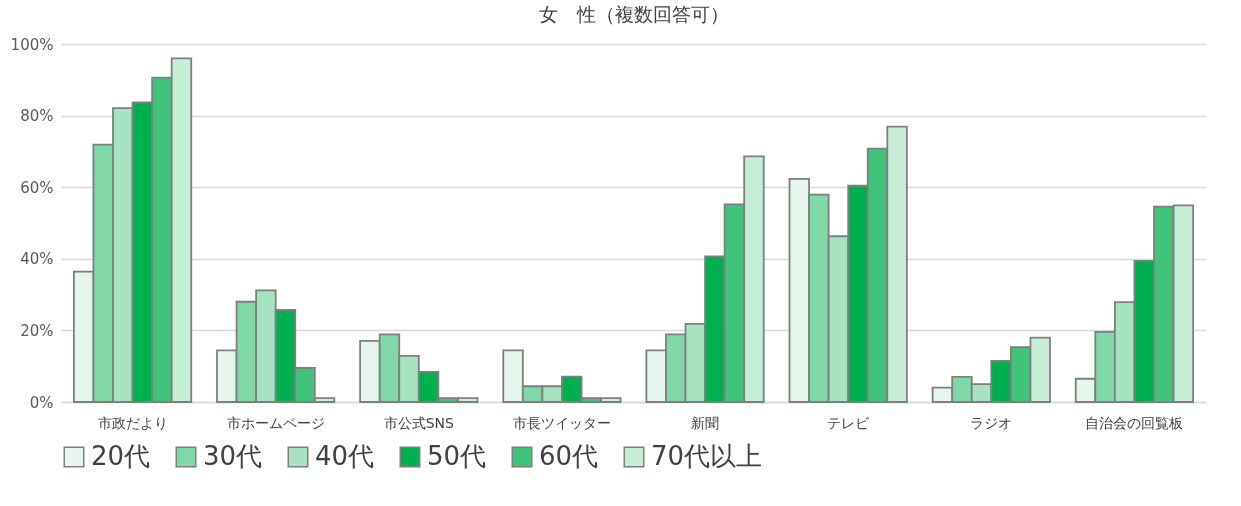  Describe the element at coordinates (849, 422) in the screenshot. I see `x-tick-label: テレビ` at that location.